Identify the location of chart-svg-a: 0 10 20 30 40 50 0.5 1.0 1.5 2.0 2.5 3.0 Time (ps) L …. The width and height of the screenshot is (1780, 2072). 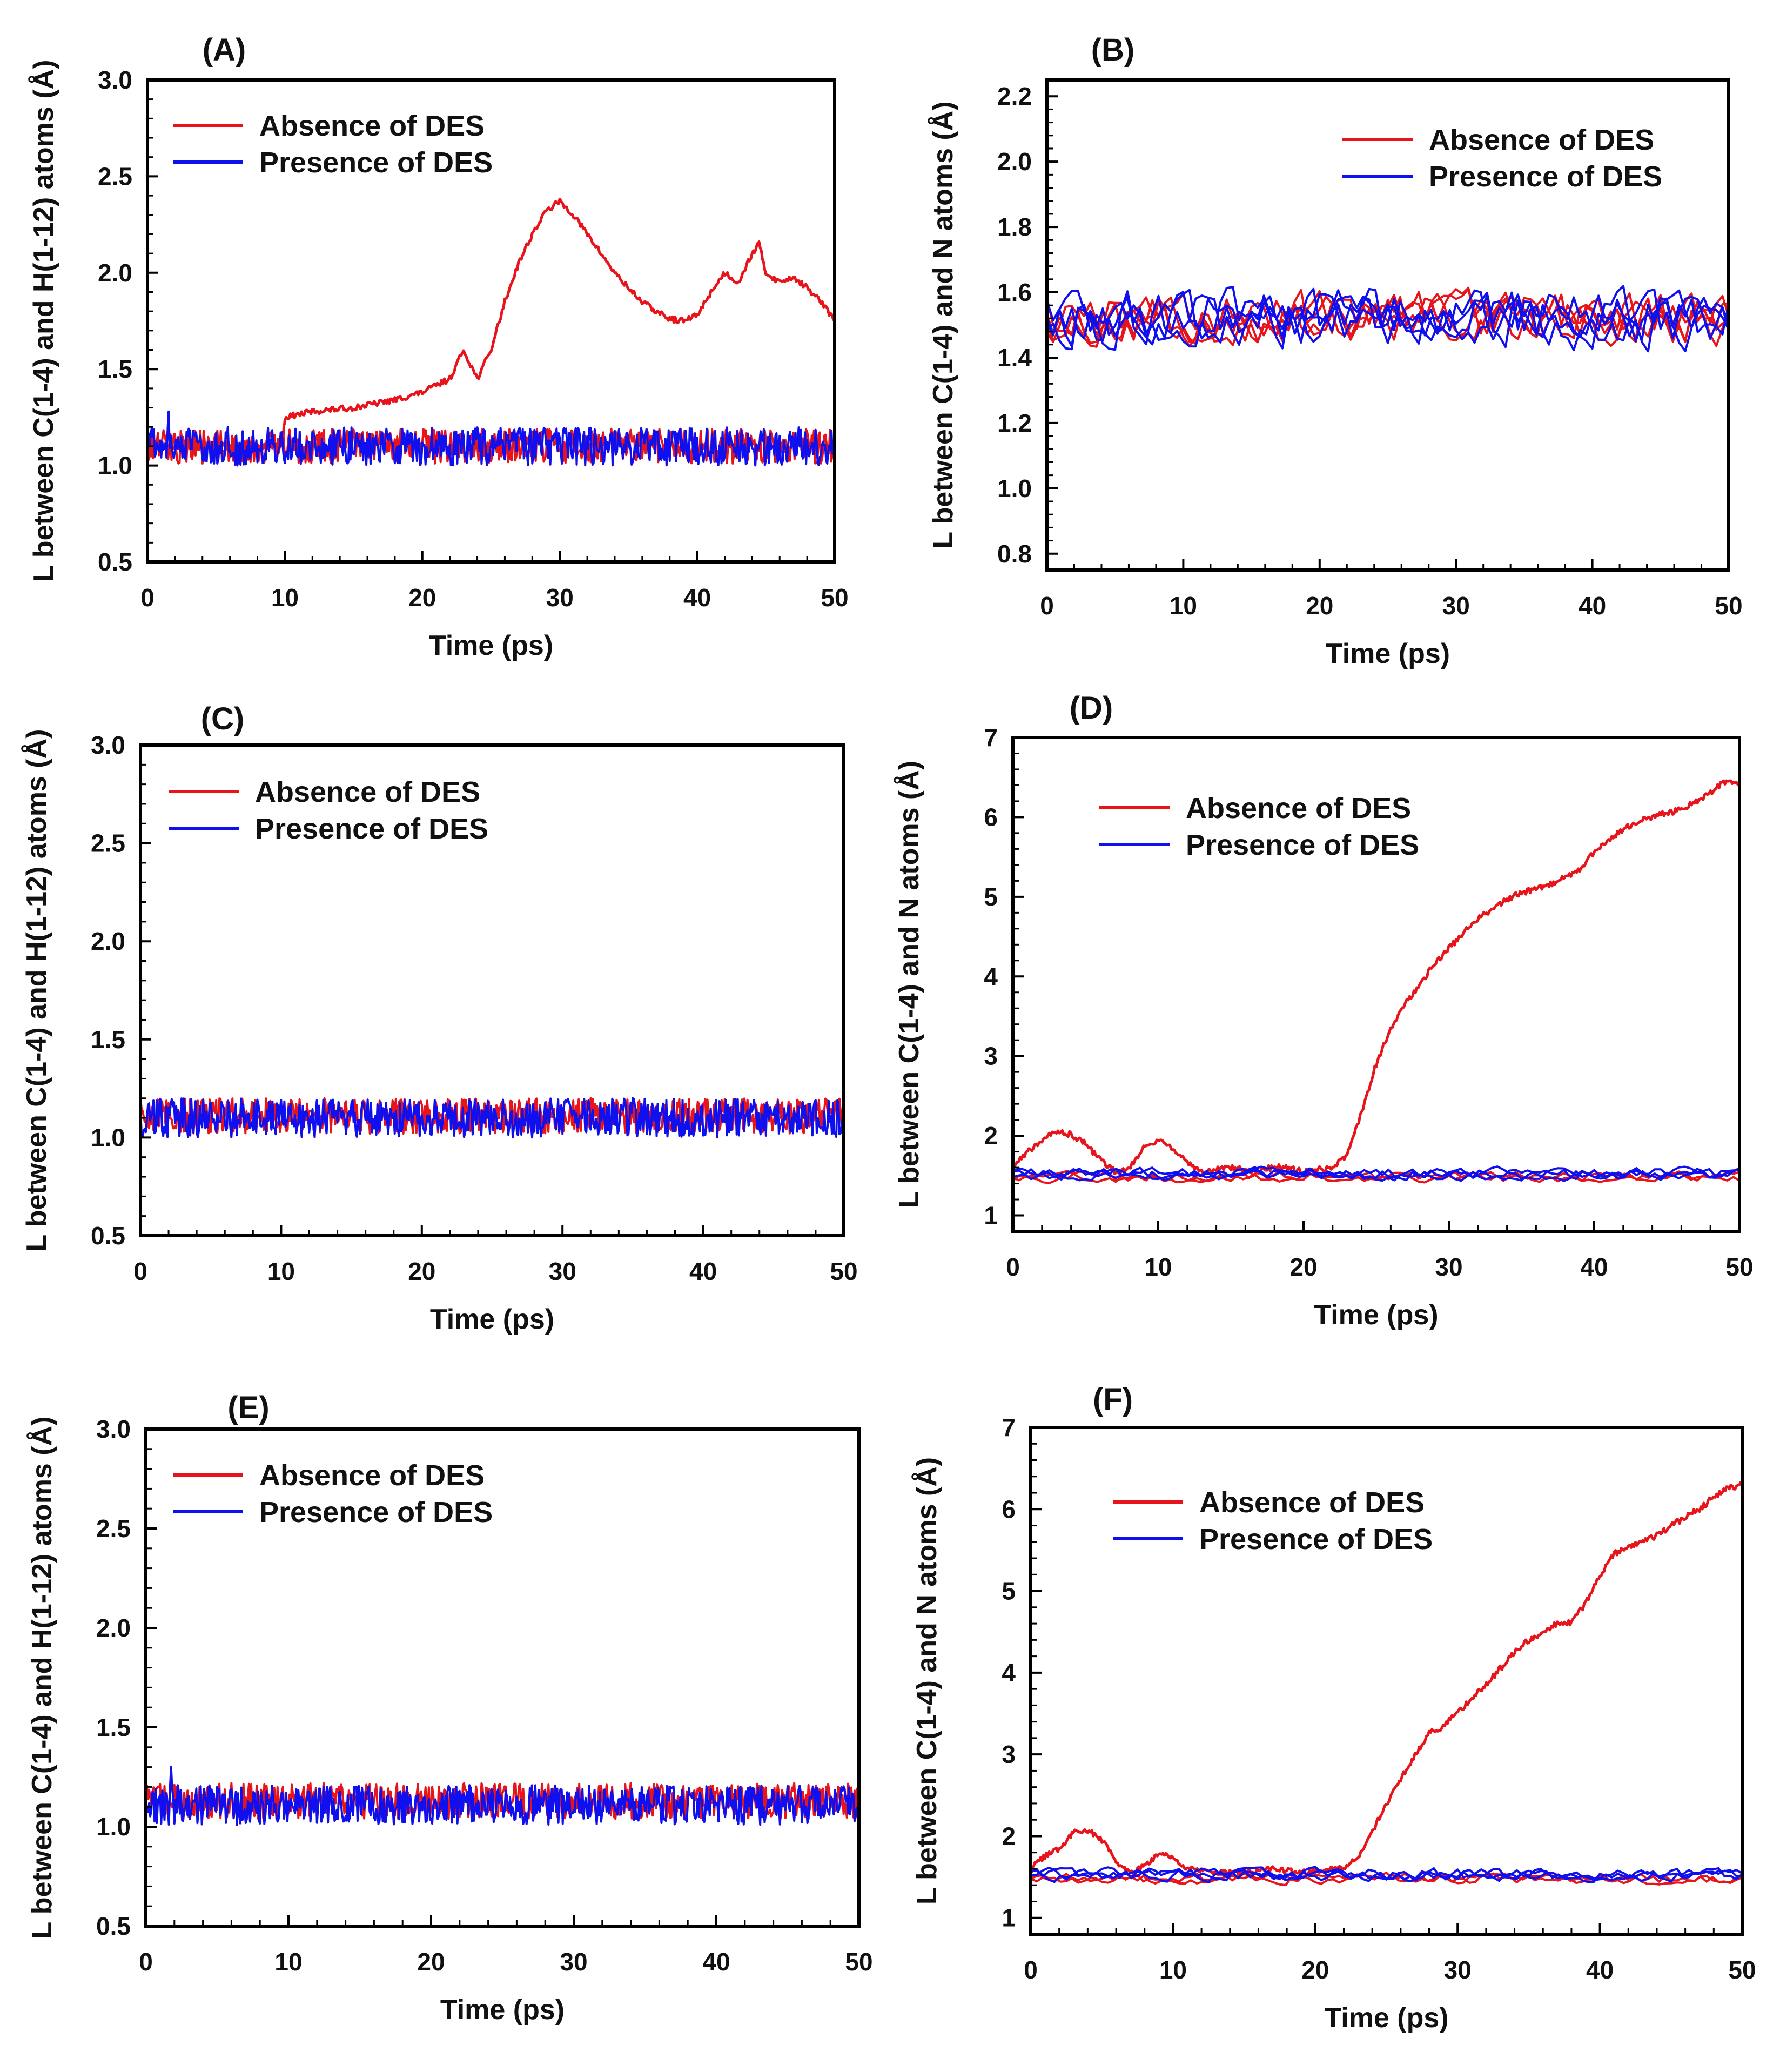
(438, 347).